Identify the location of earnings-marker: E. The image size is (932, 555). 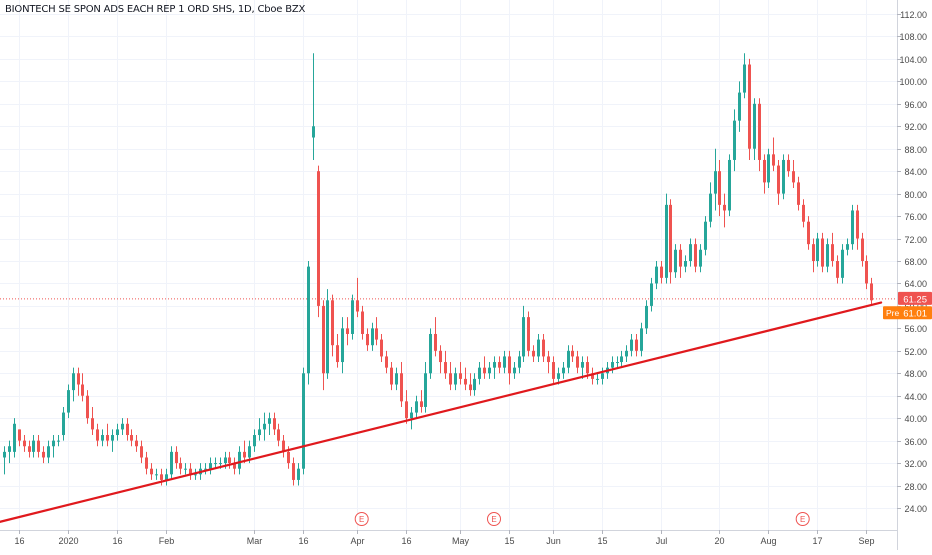
(802, 519).